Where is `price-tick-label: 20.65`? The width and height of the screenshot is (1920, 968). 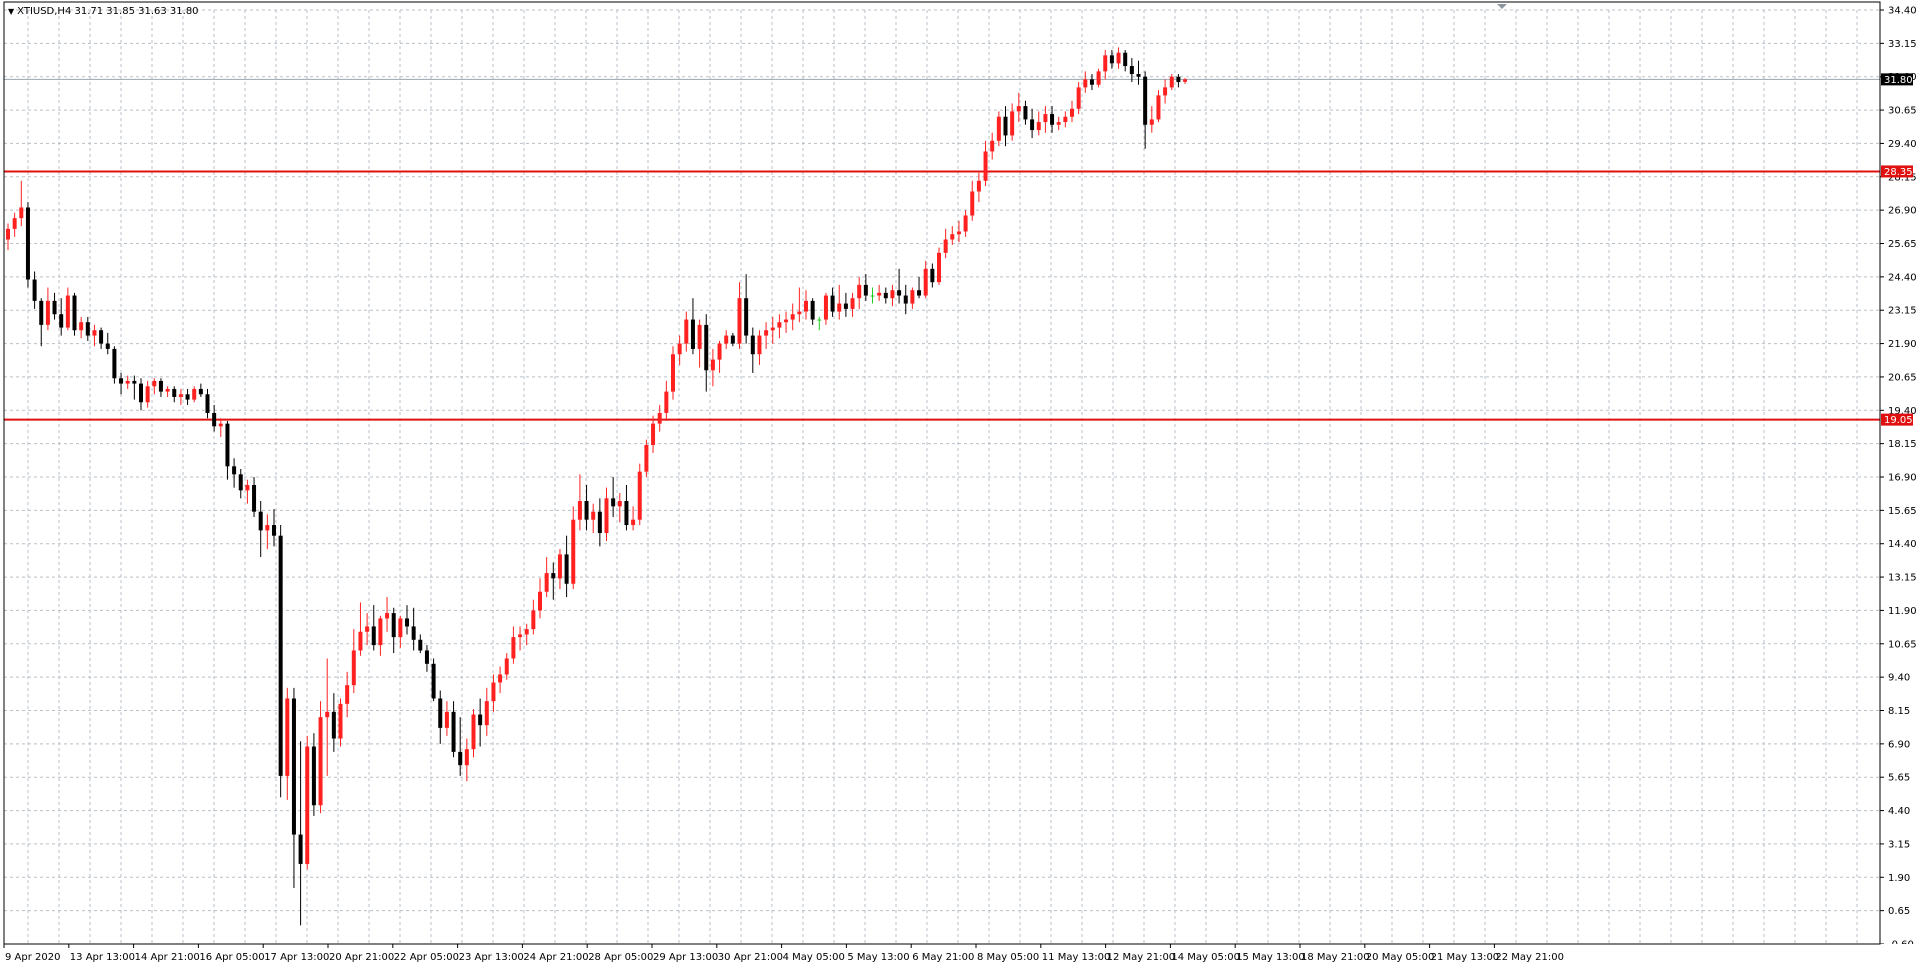 price-tick-label: 20.65 is located at coordinates (1902, 377).